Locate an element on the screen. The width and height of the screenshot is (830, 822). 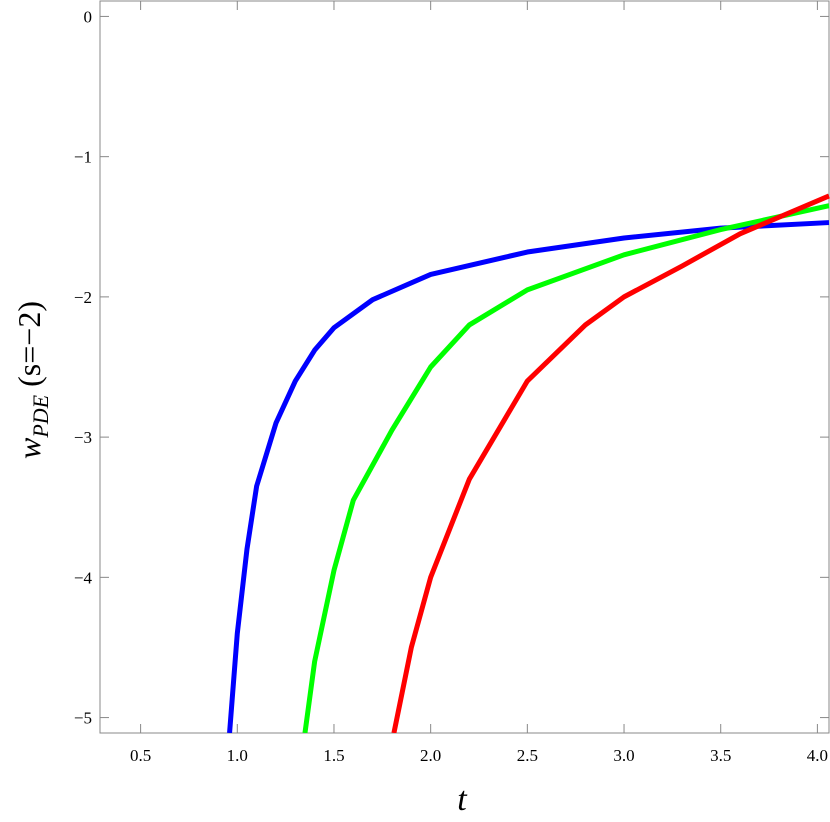
y-label-base: w is located at coordinates (29, 448).